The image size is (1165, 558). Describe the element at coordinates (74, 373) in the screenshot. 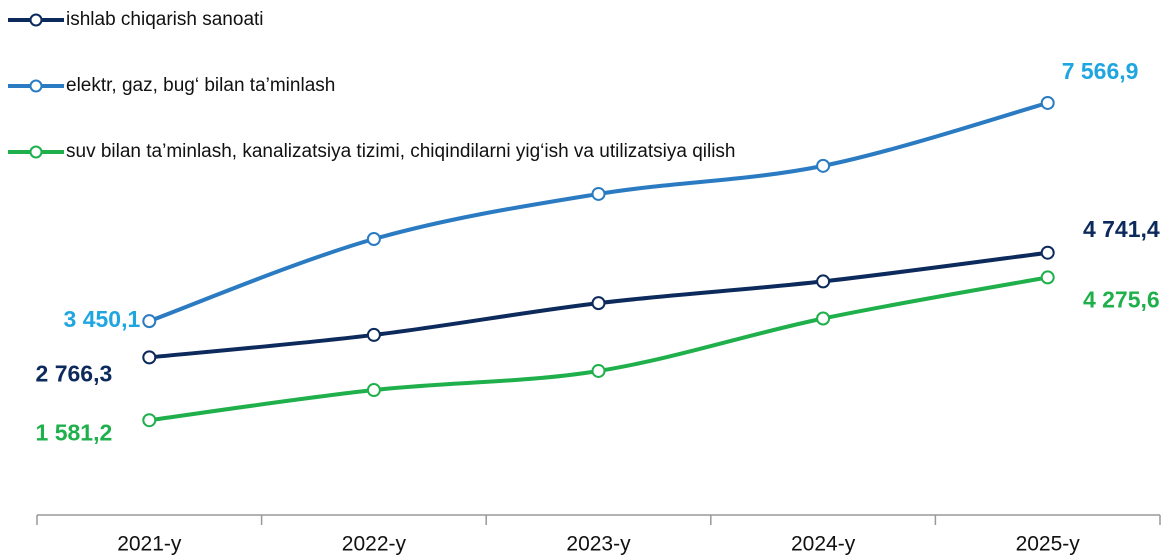

I see `value-label: 2 766,3` at that location.